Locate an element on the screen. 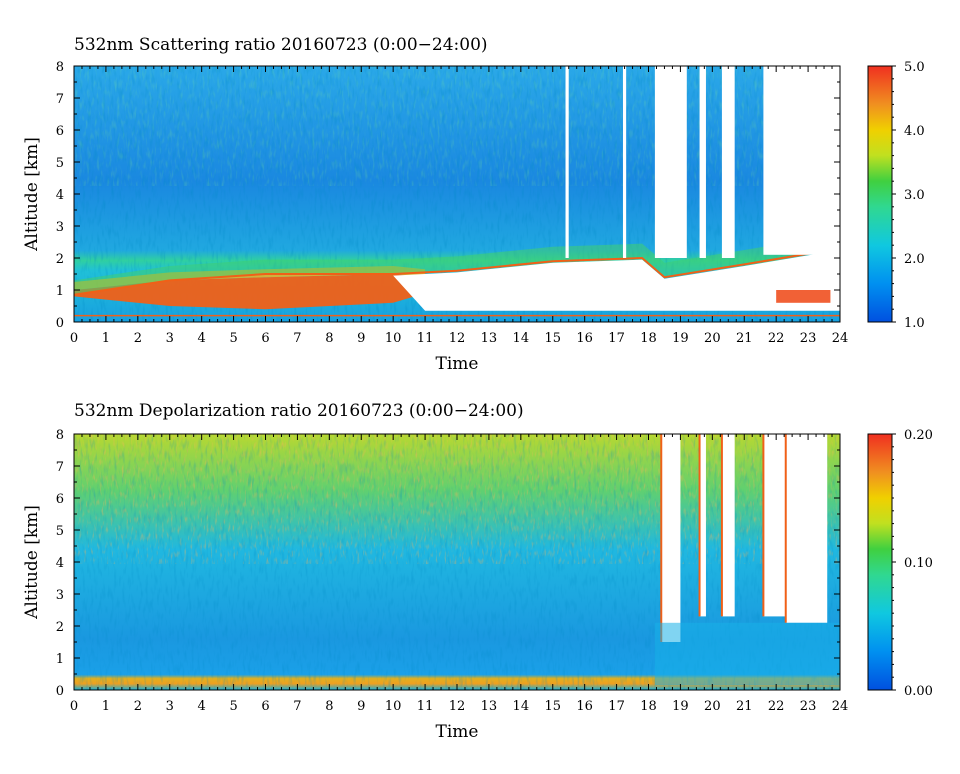 This screenshot has height=774, width=960. x-tick-label: 2 is located at coordinates (138, 706).